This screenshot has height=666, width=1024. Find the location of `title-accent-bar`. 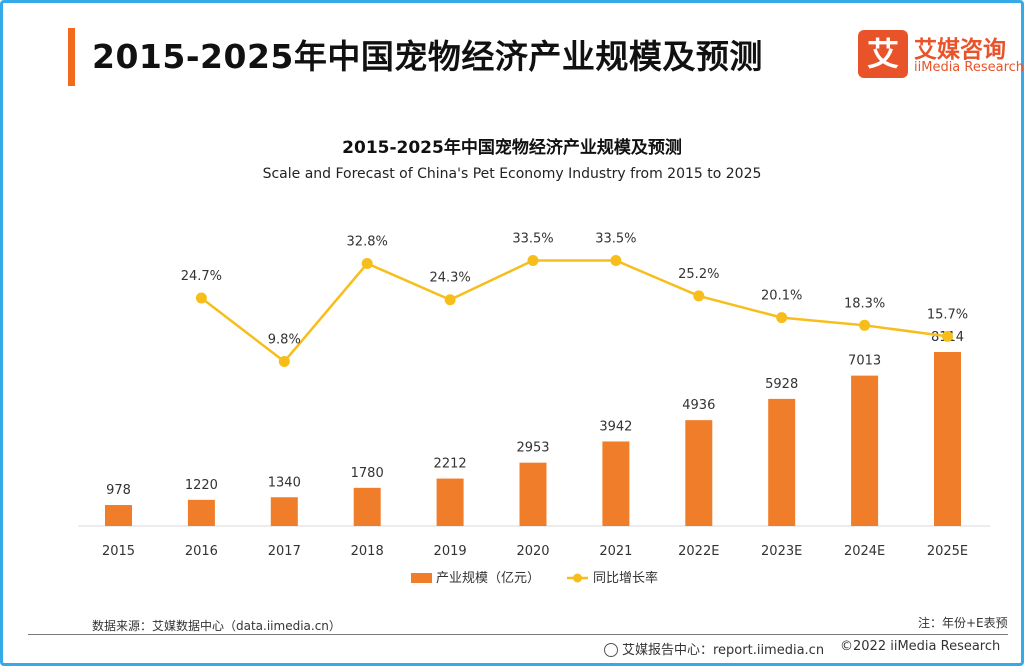

title-accent-bar is located at coordinates (71, 57).